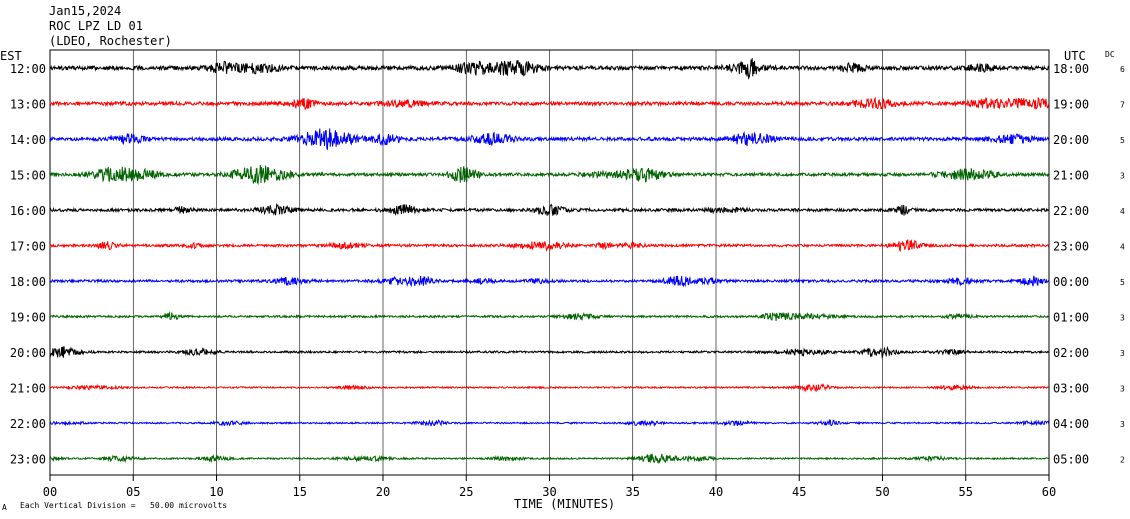 The image size is (1130, 519). What do you see at coordinates (28, 318) in the screenshot?
I see `est-hour-label: 19:00` at bounding box center [28, 318].